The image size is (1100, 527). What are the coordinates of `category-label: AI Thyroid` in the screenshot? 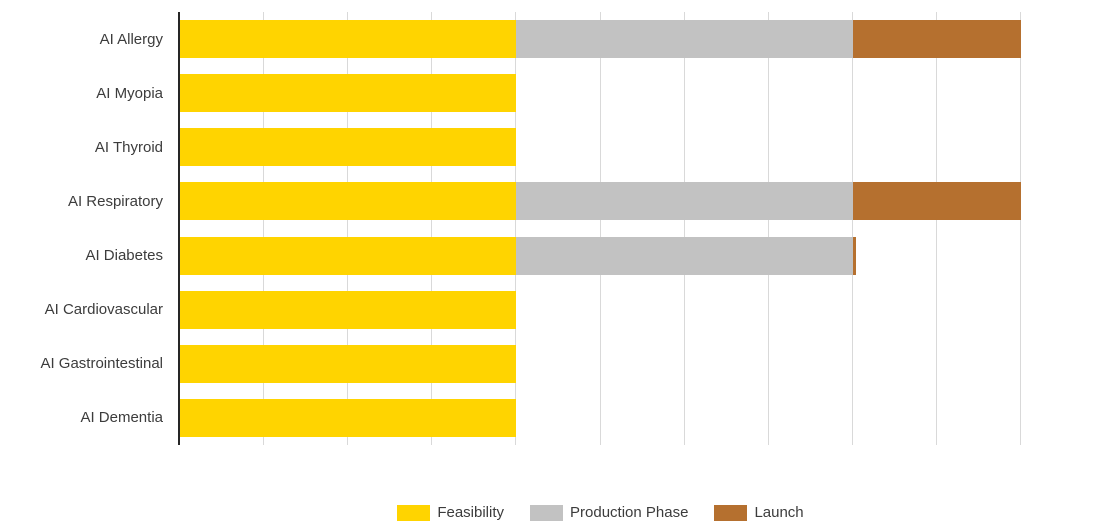 It's located at (128, 147).